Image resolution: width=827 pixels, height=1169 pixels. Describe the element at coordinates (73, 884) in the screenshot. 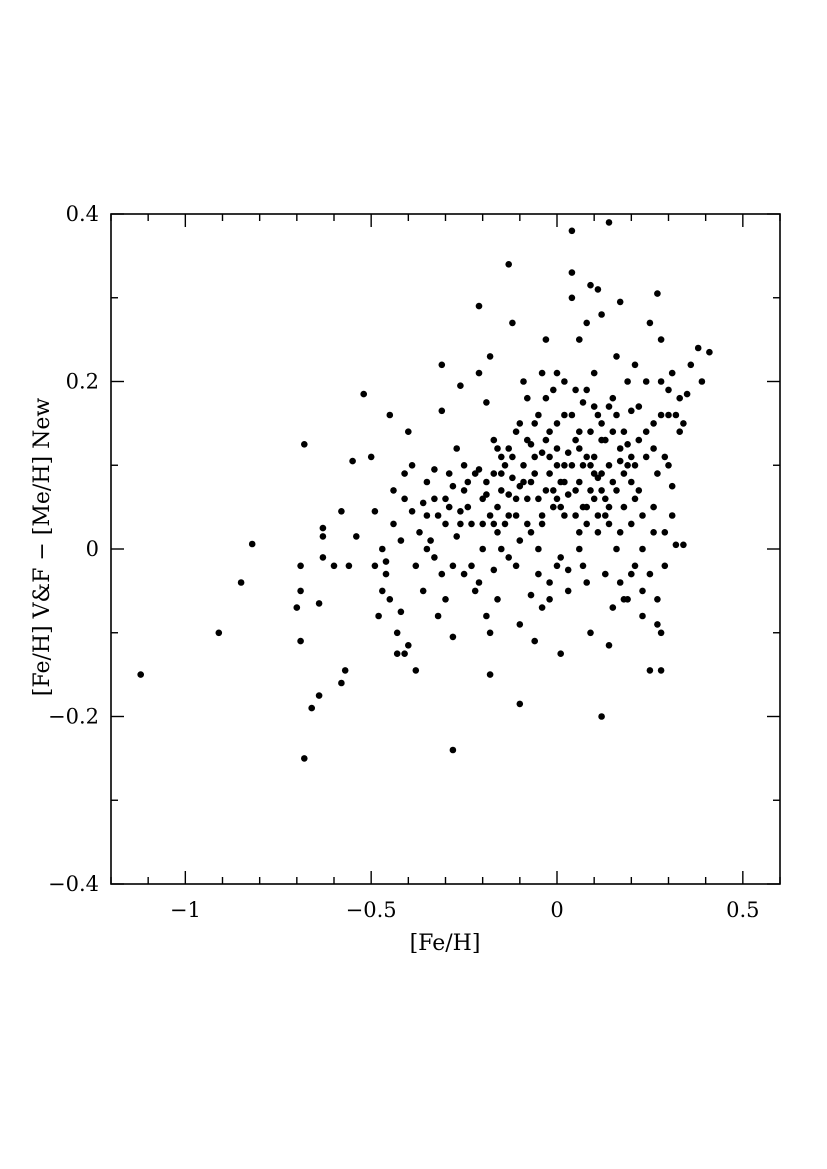

I see `y-tick-label: −0.4` at that location.